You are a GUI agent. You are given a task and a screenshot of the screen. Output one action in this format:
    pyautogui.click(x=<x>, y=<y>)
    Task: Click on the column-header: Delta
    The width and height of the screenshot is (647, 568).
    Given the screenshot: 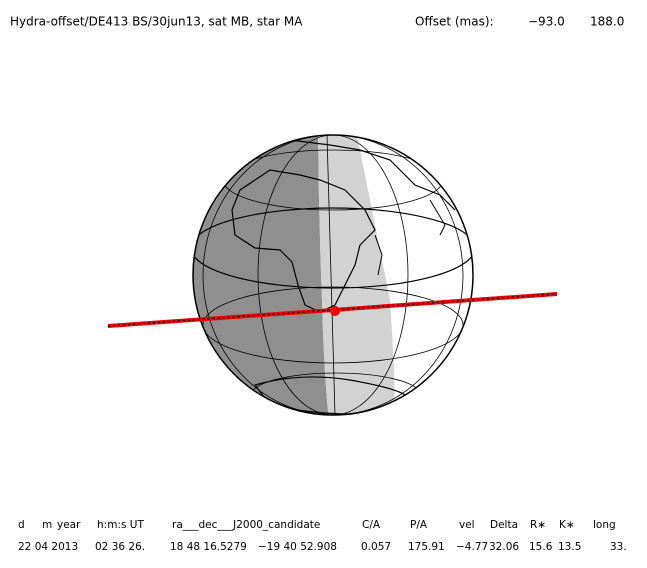 What is the action you would take?
    pyautogui.click(x=504, y=525)
    